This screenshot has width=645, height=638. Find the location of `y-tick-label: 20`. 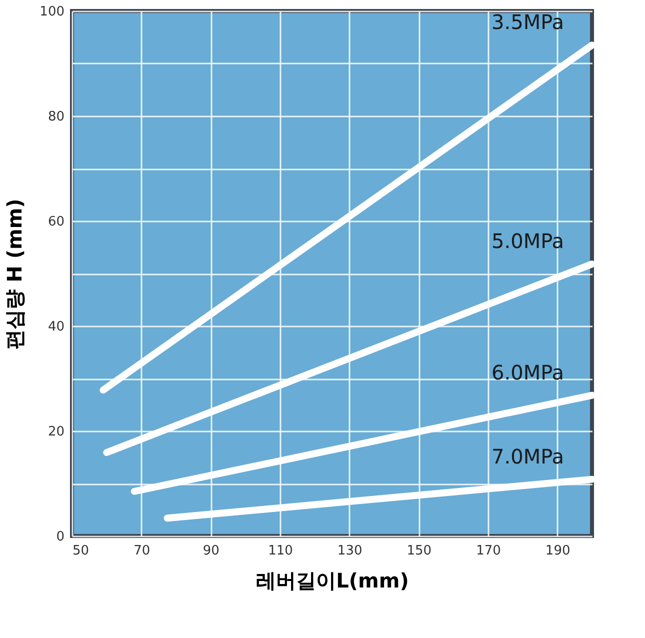

y-tick-label: 20 is located at coordinates (56, 432).